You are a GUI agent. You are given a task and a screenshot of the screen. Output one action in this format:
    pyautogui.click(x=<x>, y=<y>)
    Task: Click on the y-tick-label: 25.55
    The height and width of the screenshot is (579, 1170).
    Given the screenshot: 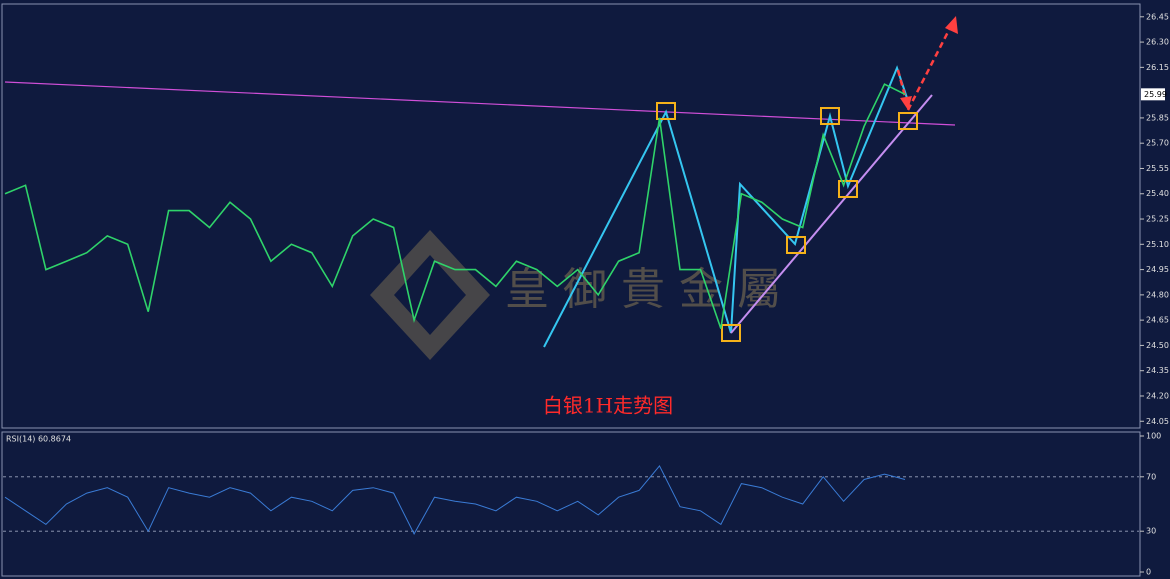 What is the action you would take?
    pyautogui.click(x=1157, y=168)
    